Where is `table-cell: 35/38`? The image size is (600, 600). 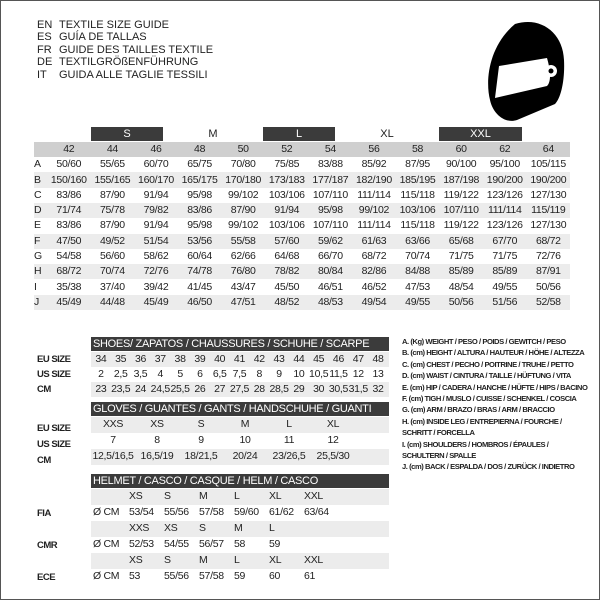 table-cell: 35/38 is located at coordinates (69, 286).